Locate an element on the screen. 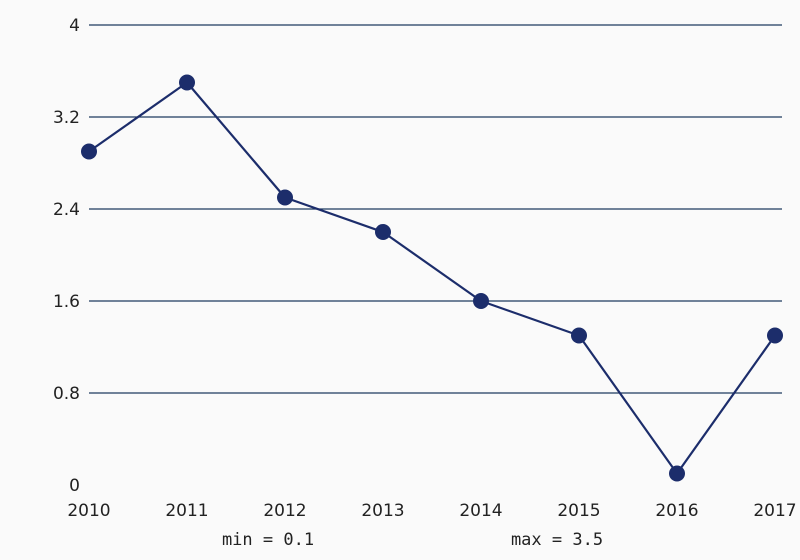  y-tick-label: 3.2 is located at coordinates (66, 118).